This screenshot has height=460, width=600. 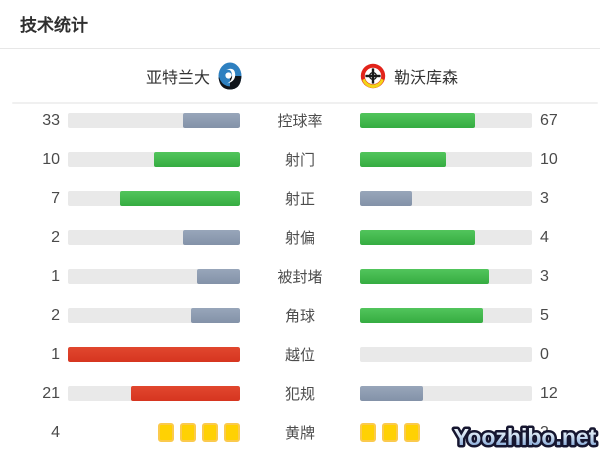 What do you see at coordinates (544, 315) in the screenshot?
I see `away-value: 5` at bounding box center [544, 315].